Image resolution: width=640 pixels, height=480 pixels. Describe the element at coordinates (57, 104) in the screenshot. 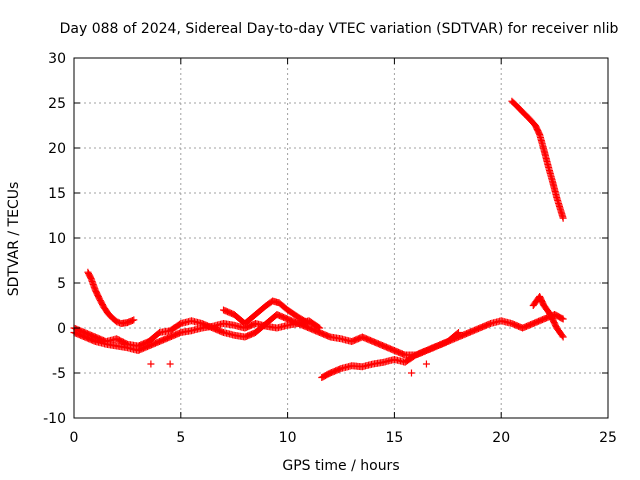

I see `y-tick-label: 25` at that location.